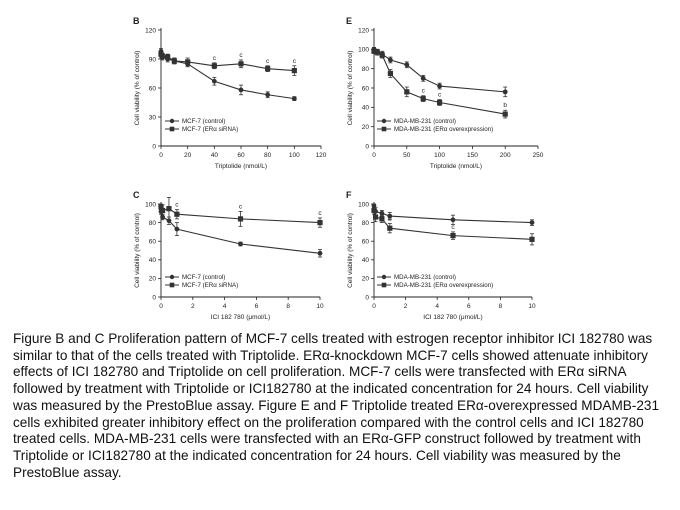 The image size is (680, 510). I want to click on panel-label: C, so click(136, 195).